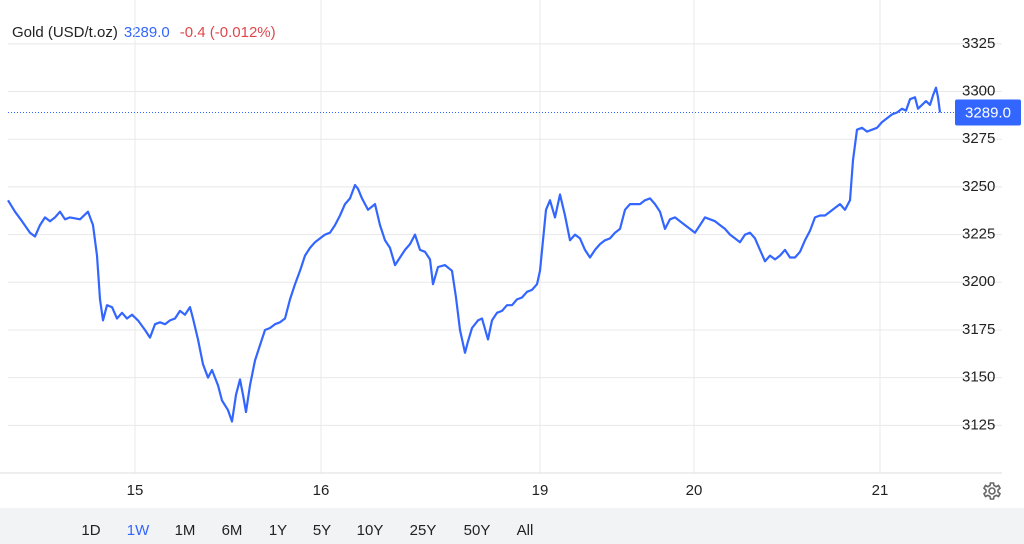 This screenshot has height=544, width=1024. I want to click on y-tick-label: 3300, so click(978, 91).